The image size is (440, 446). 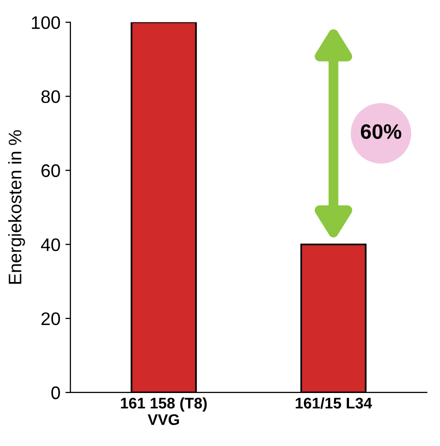 What do you see at coordinates (163, 411) in the screenshot?
I see `x-tick-label: 161 158 (T8) VVG` at bounding box center [163, 411].